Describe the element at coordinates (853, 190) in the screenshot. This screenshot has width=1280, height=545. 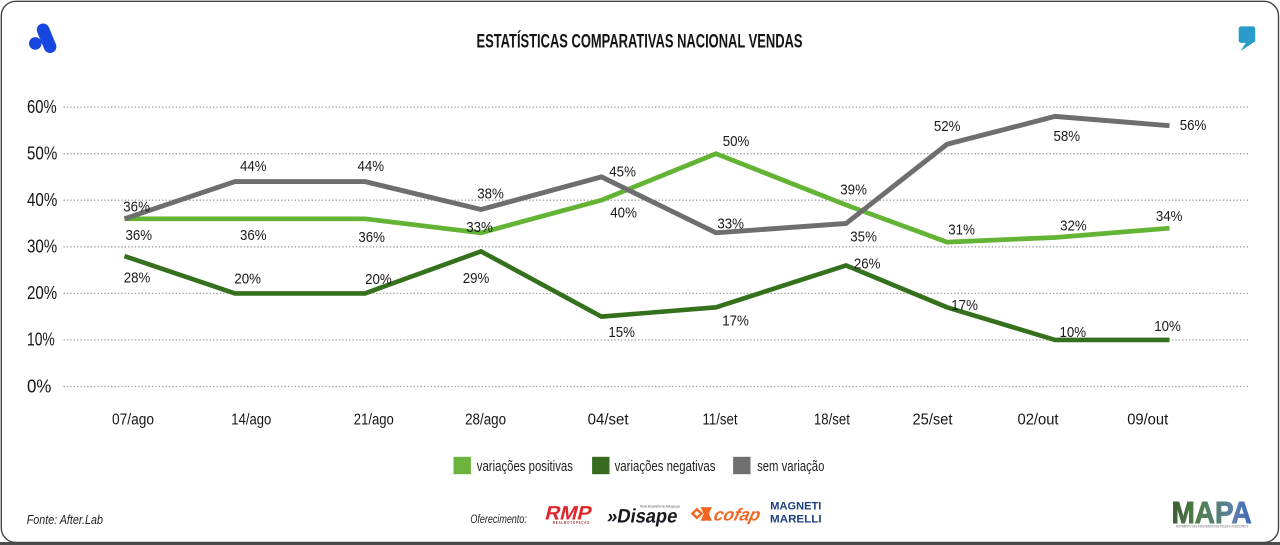
I see `svg-text: 39%` at that location.